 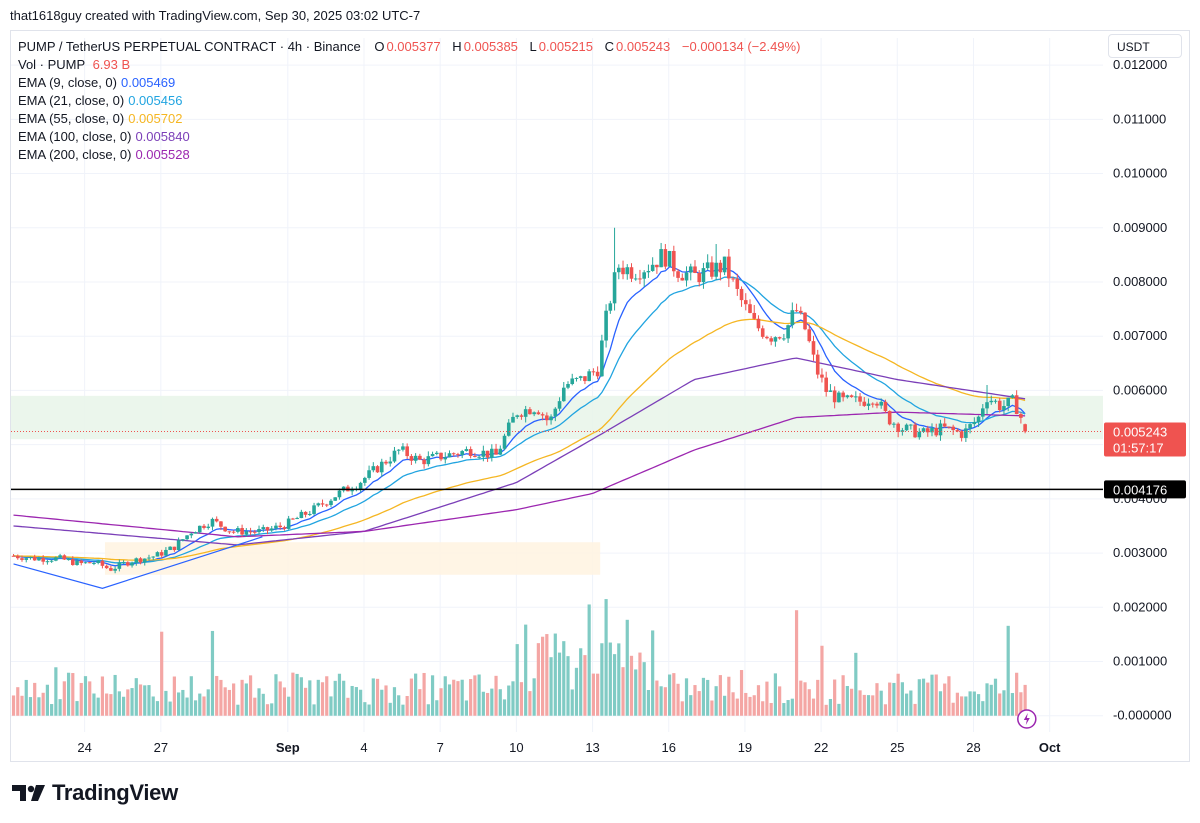 What do you see at coordinates (162, 154) in the screenshot?
I see `ema200-value: 0.005528` at bounding box center [162, 154].